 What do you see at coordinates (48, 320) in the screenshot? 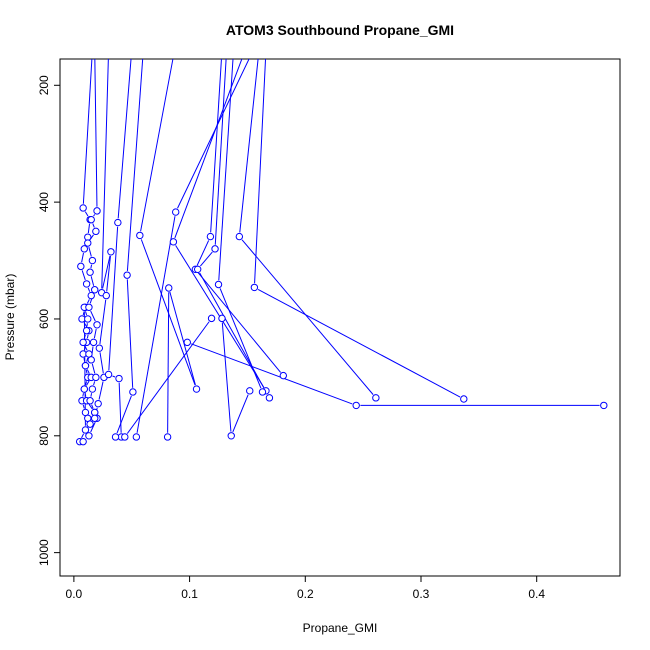
I see `y-axis: 200 400 600 800 1000` at bounding box center [48, 320].